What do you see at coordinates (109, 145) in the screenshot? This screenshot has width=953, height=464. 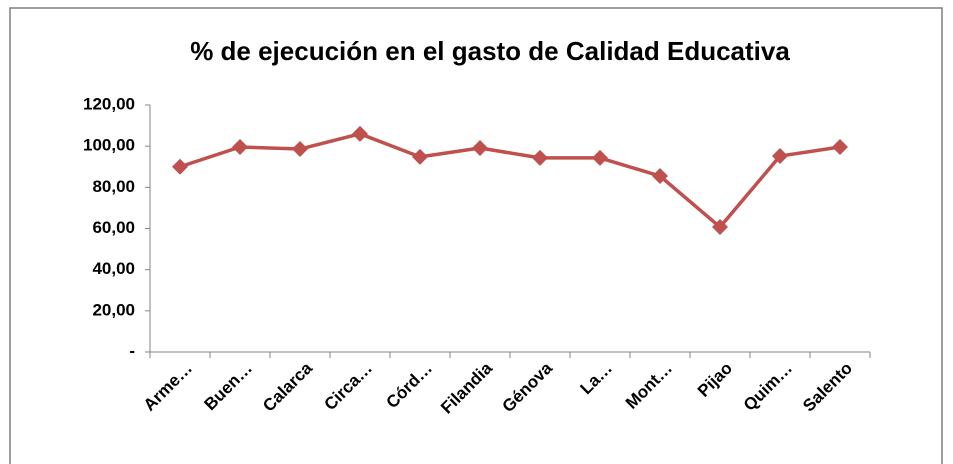 I see `y-tick-label: 100,00` at bounding box center [109, 145].